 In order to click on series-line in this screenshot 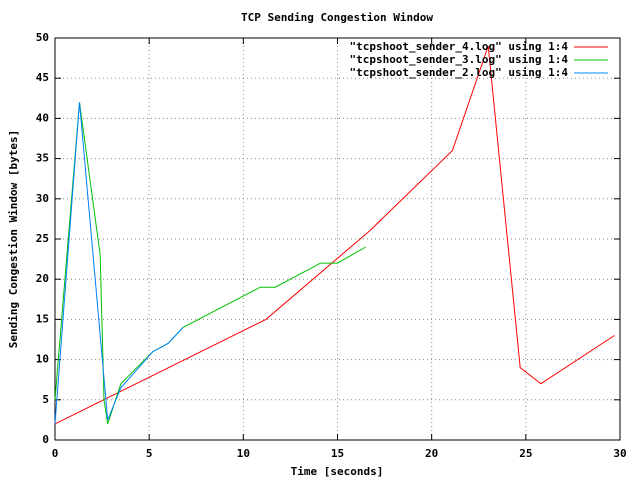, I will do `click(119, 263)`.